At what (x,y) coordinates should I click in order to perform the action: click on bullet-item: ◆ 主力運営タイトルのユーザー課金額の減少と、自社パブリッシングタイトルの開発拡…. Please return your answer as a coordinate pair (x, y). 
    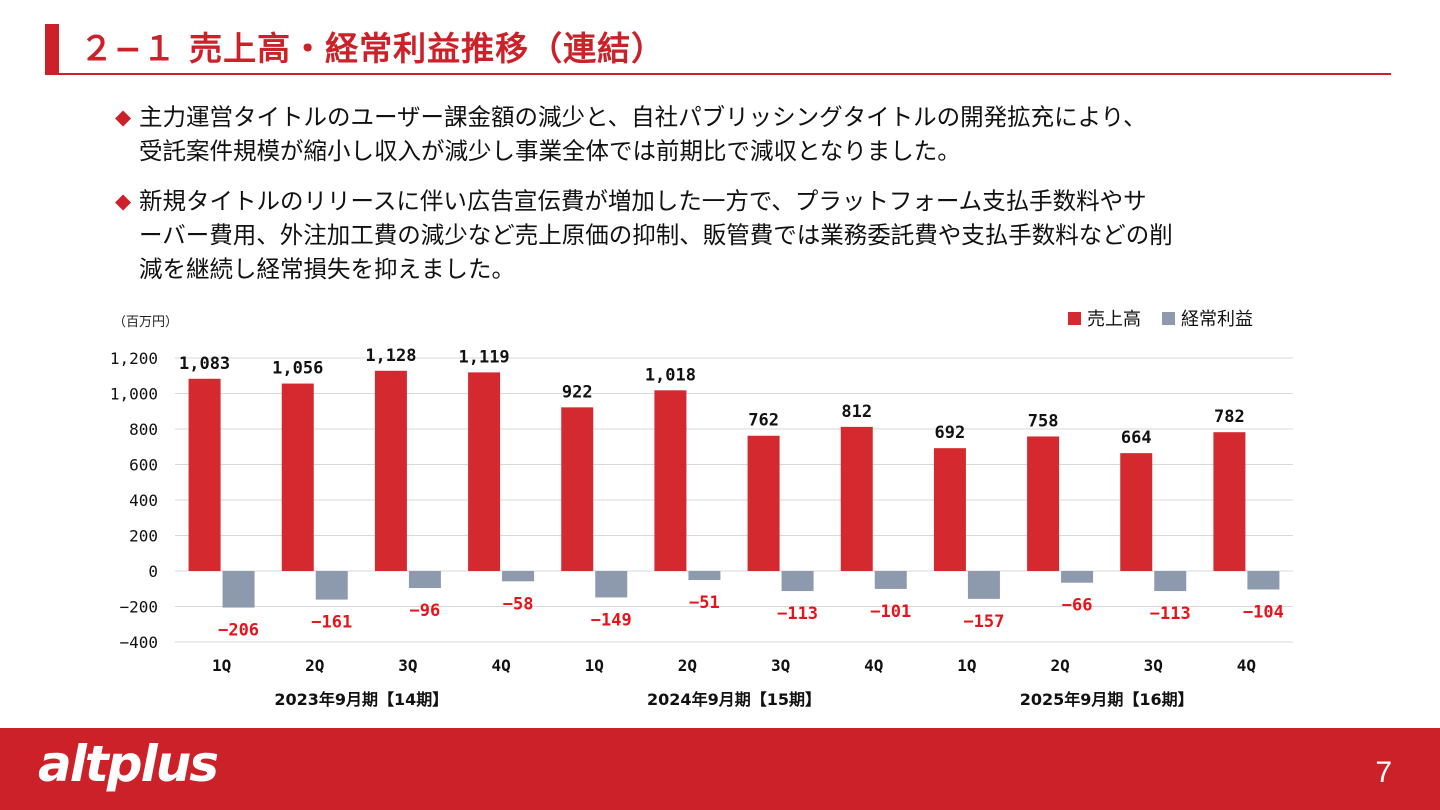
    Looking at the image, I should click on (760, 134).